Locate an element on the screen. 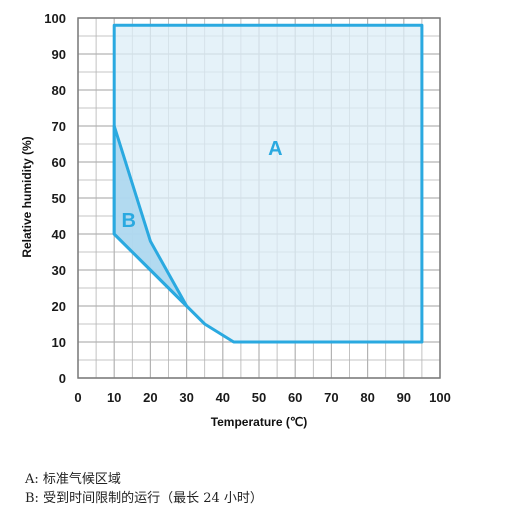  x-axis-ticks: 0 10 20 30 40 50 60 70 80 90 100 is located at coordinates (262, 397).